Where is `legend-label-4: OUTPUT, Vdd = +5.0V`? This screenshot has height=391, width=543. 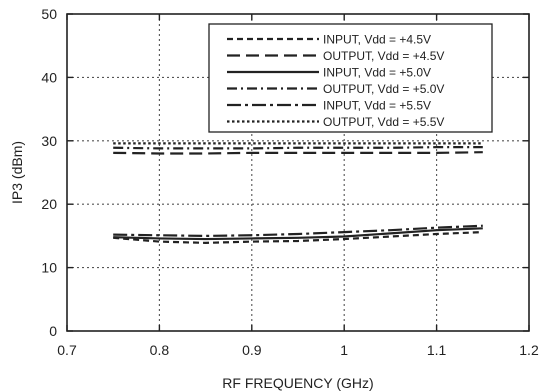 legend-label-4: OUTPUT, Vdd = +5.0V is located at coordinates (383, 89).